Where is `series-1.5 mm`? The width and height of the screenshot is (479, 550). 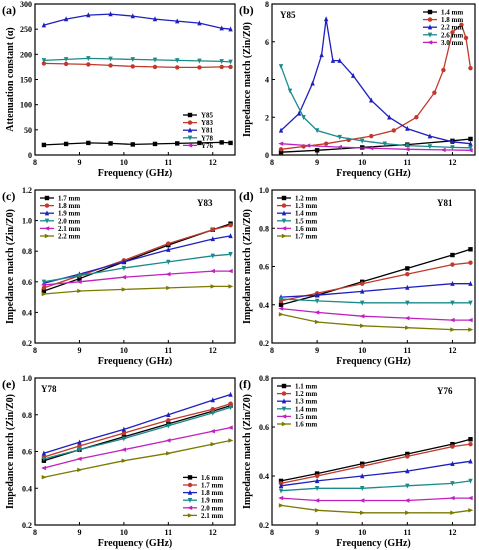 series-1.5 mm is located at coordinates (375, 499).